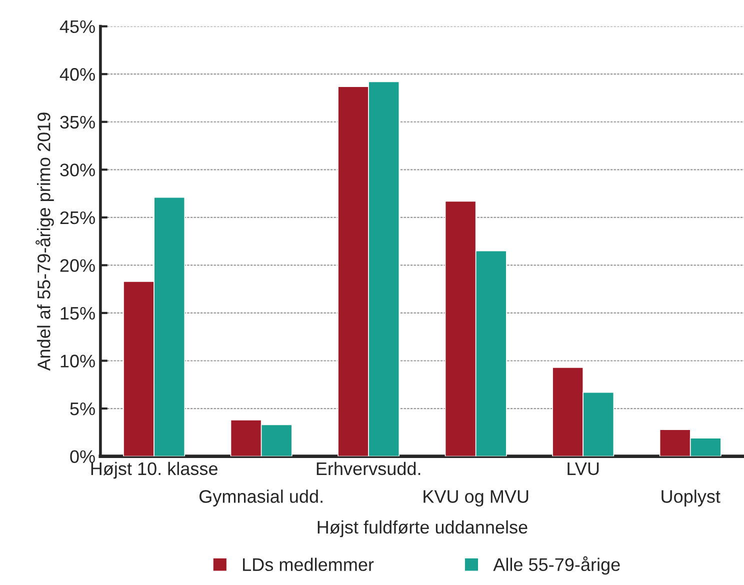 The height and width of the screenshot is (585, 744). I want to click on y-tick-label: 25%, so click(77, 217).